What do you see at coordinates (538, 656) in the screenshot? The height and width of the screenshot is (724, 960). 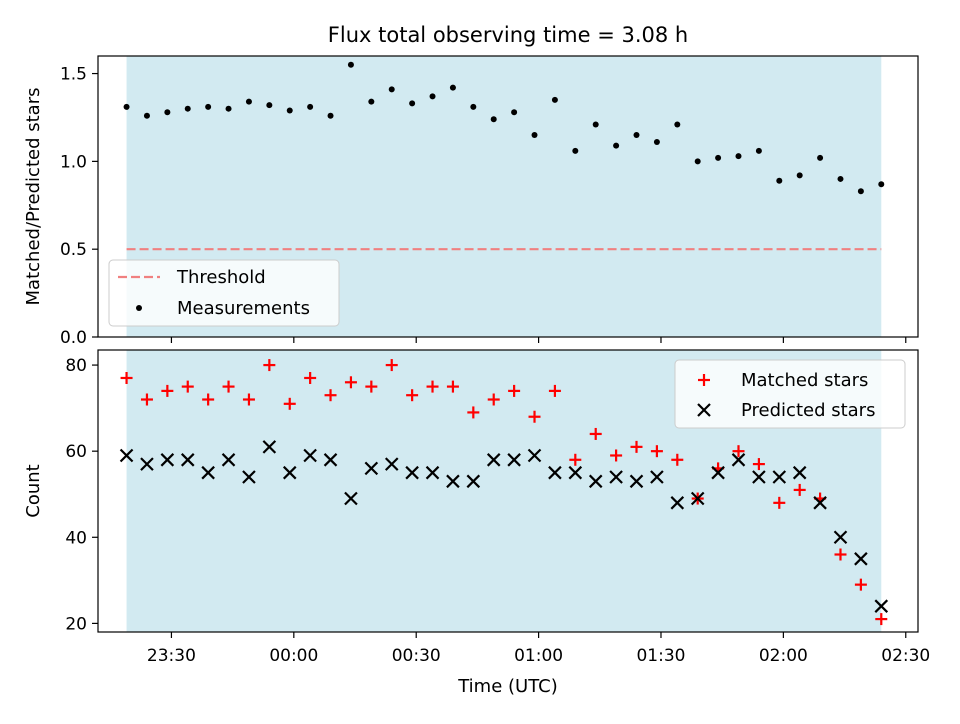 I see `x-tick-label: 01:00` at bounding box center [538, 656].